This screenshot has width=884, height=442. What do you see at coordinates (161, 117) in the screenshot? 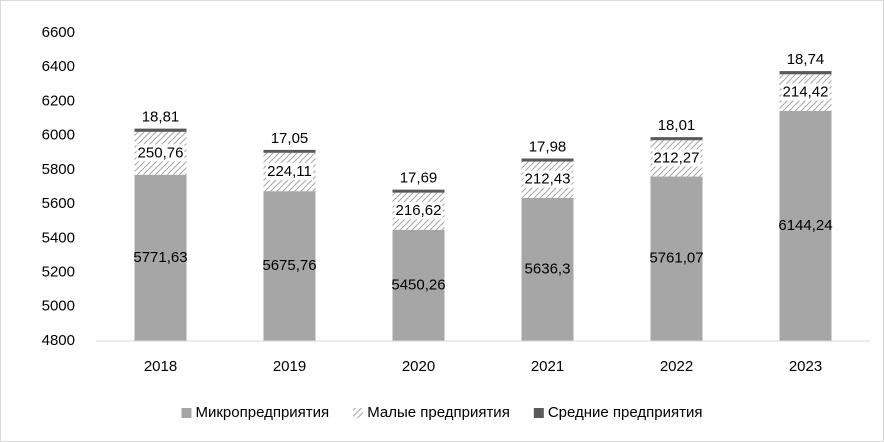
I see `data-label: 18,81` at bounding box center [161, 117].